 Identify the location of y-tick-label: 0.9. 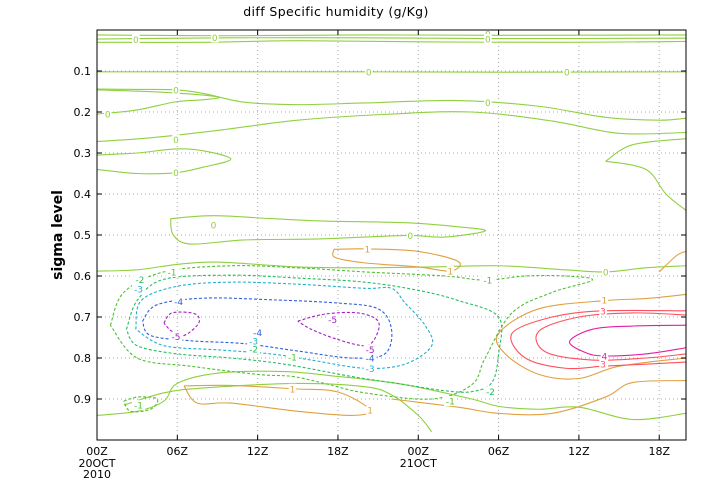
(83, 399).